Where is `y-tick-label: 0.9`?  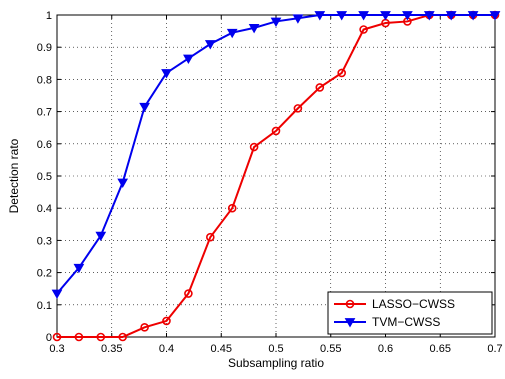
y-tick-label: 0.9 is located at coordinates (44, 48).